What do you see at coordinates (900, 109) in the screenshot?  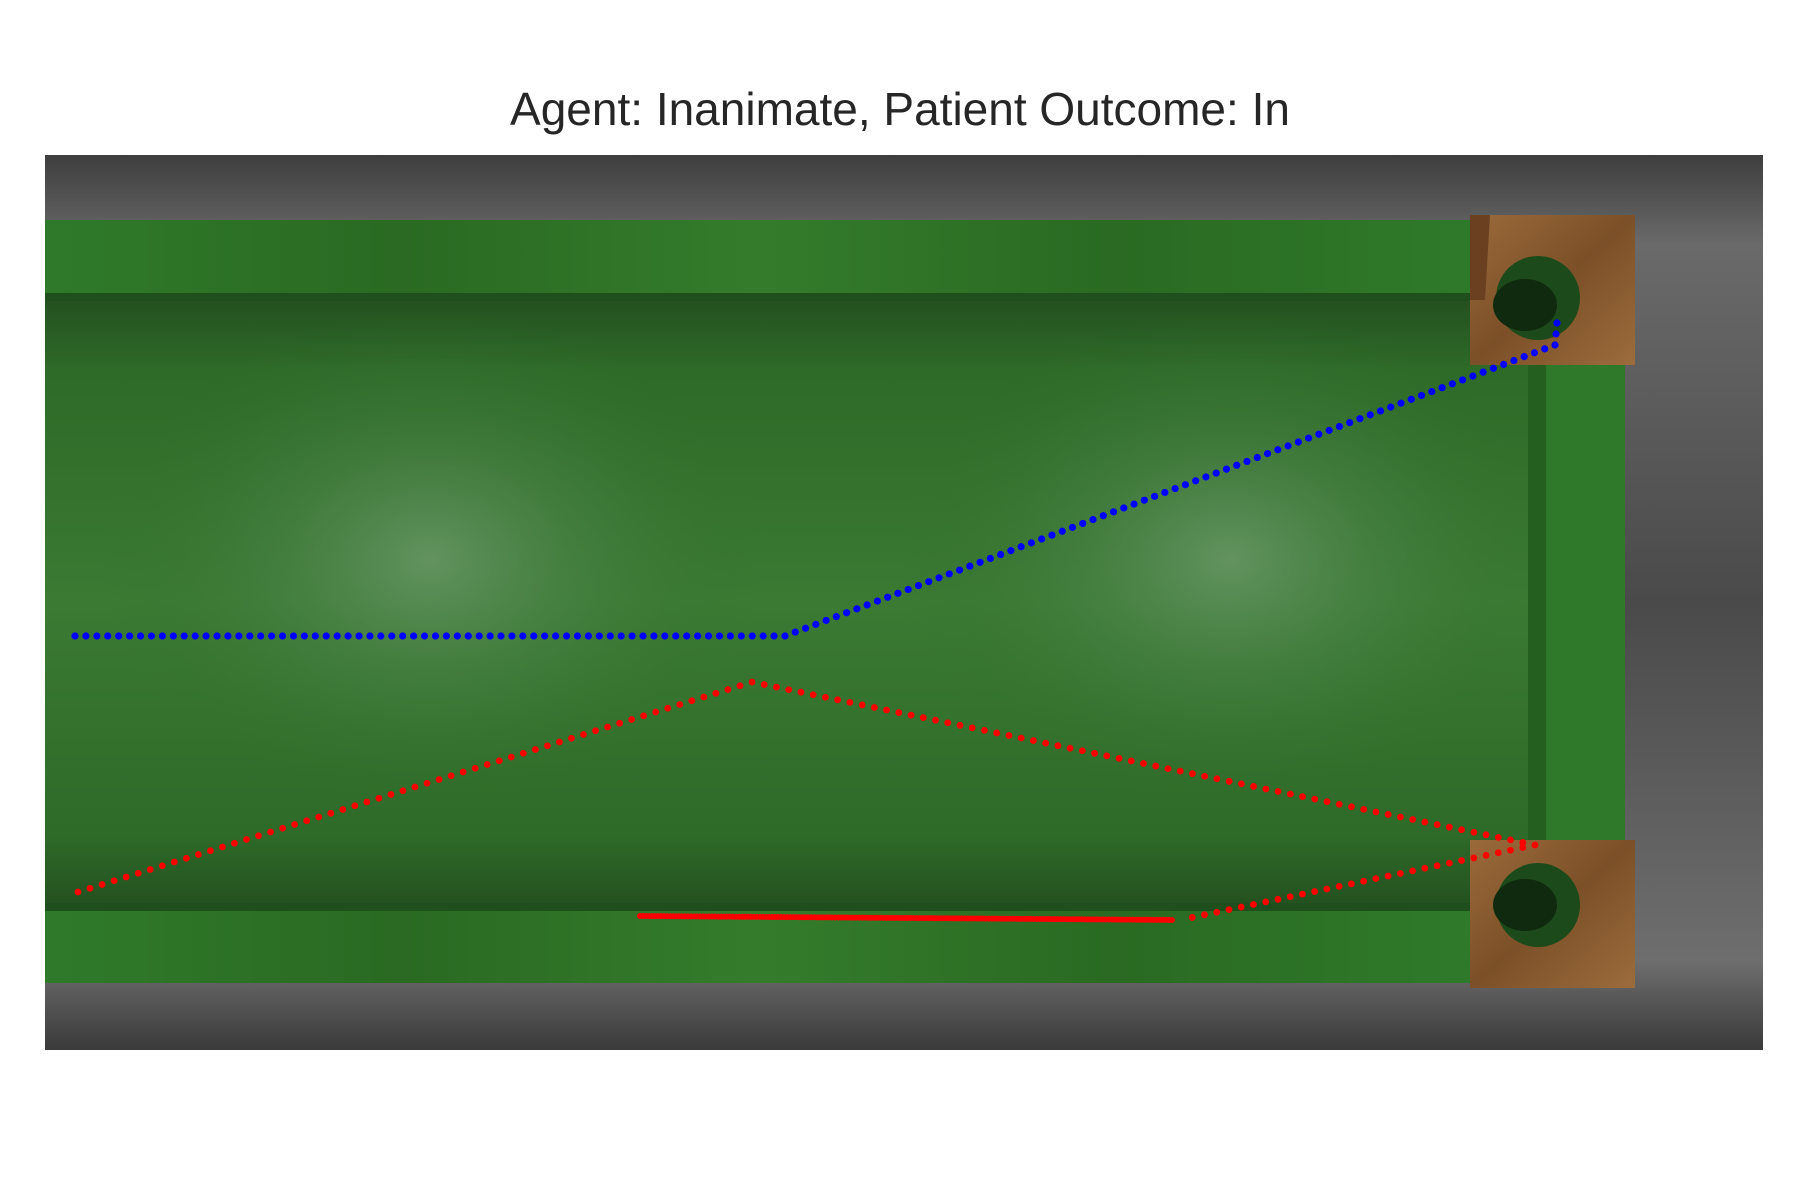 I see `page-title: Agent: Inanimate, Patient Outcome: In` at bounding box center [900, 109].